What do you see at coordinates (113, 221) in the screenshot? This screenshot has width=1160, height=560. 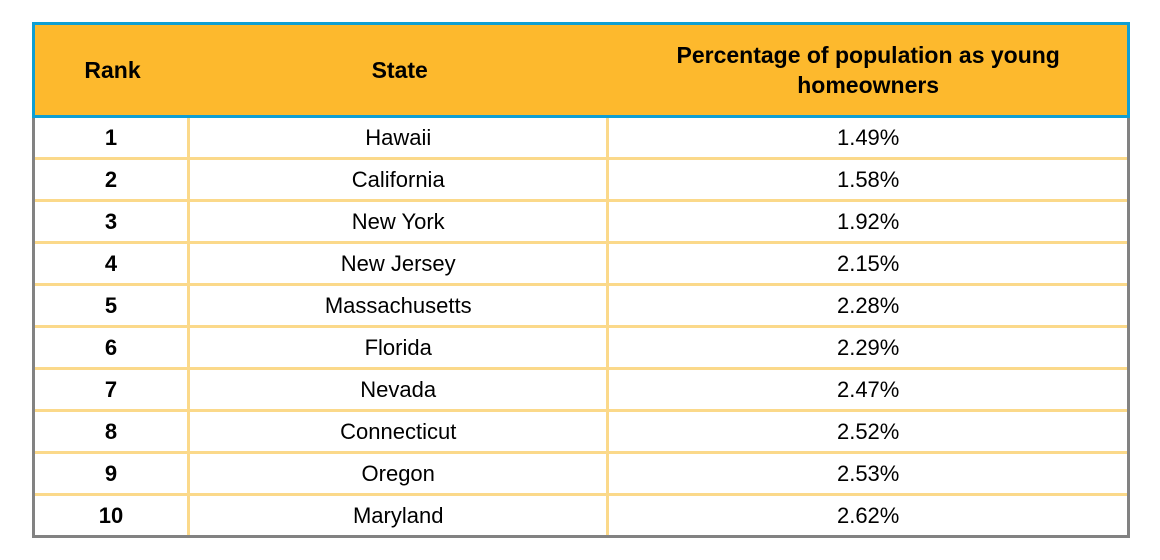 I see `cell-rank: 3` at bounding box center [113, 221].